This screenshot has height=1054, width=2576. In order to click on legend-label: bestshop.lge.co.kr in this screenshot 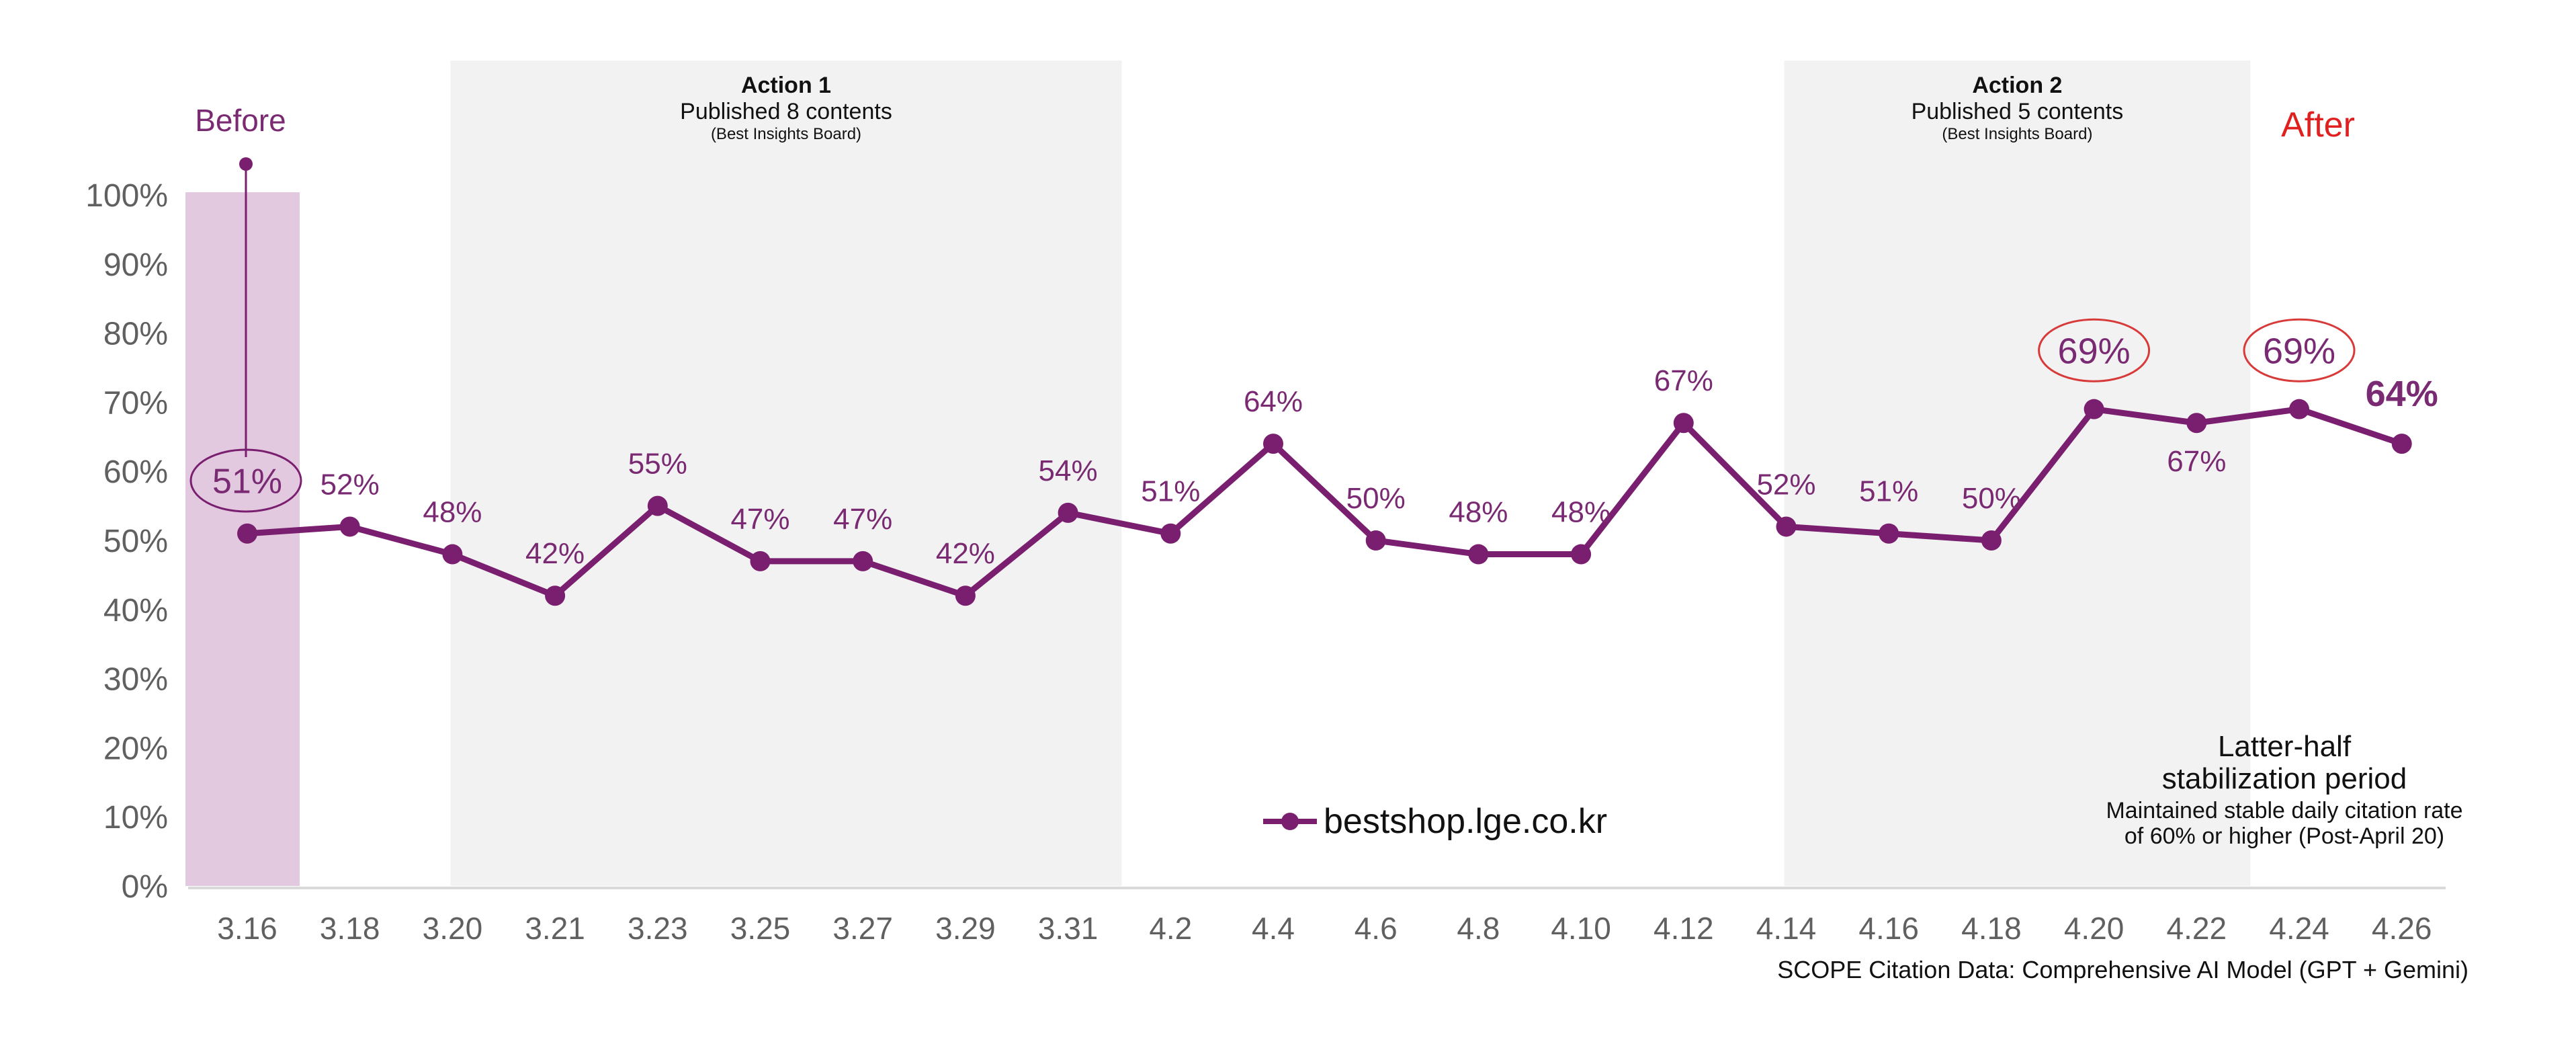, I will do `click(1465, 821)`.